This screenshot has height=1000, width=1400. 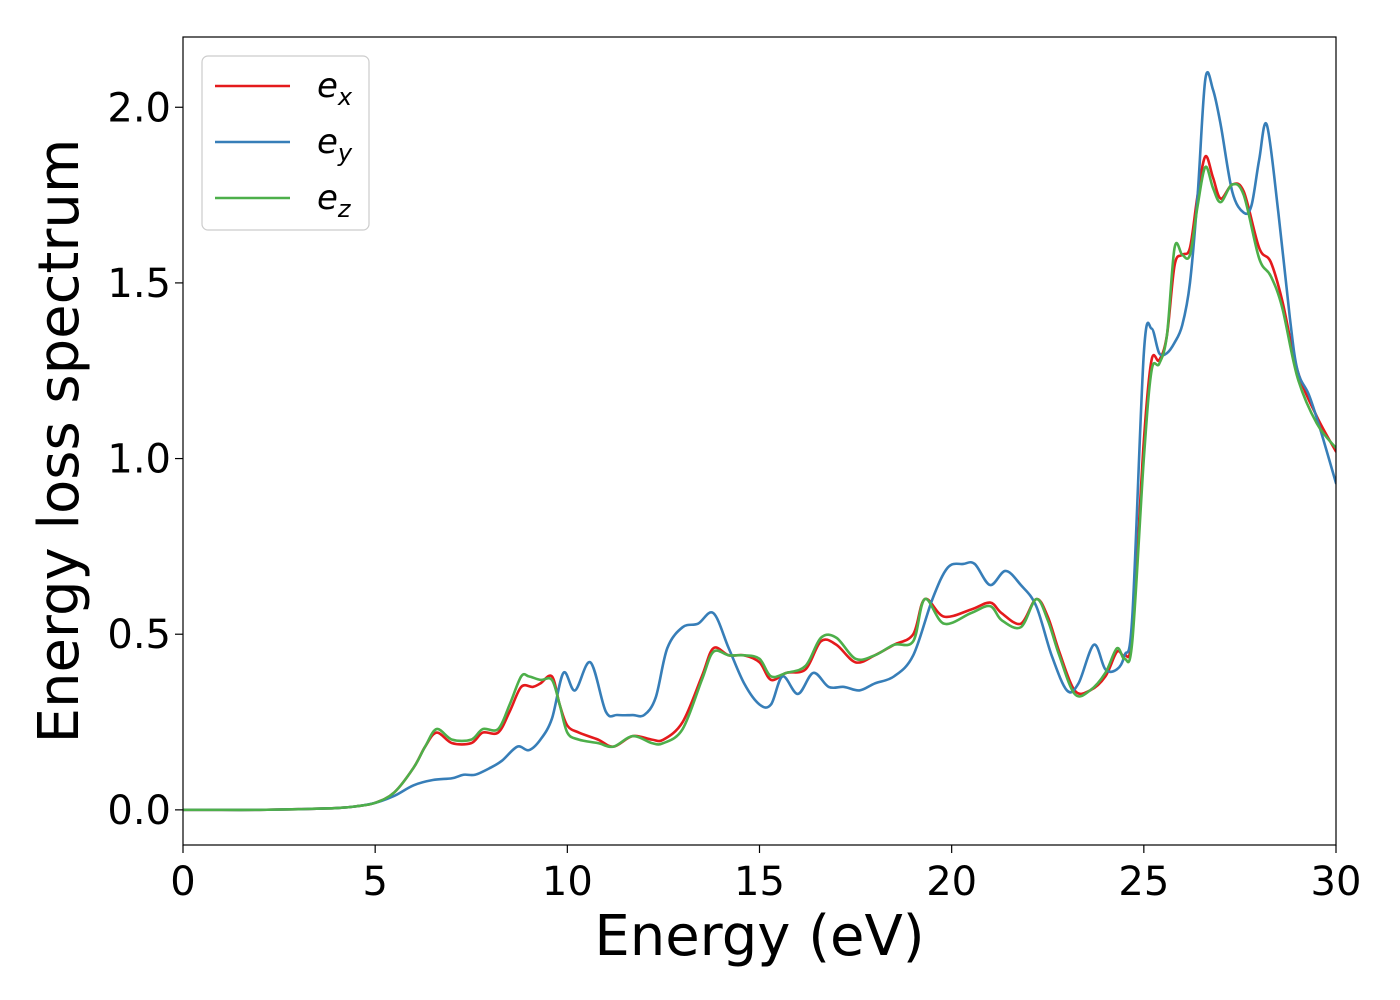 What do you see at coordinates (567, 882) in the screenshot?
I see `x-tick-label: 10` at bounding box center [567, 882].